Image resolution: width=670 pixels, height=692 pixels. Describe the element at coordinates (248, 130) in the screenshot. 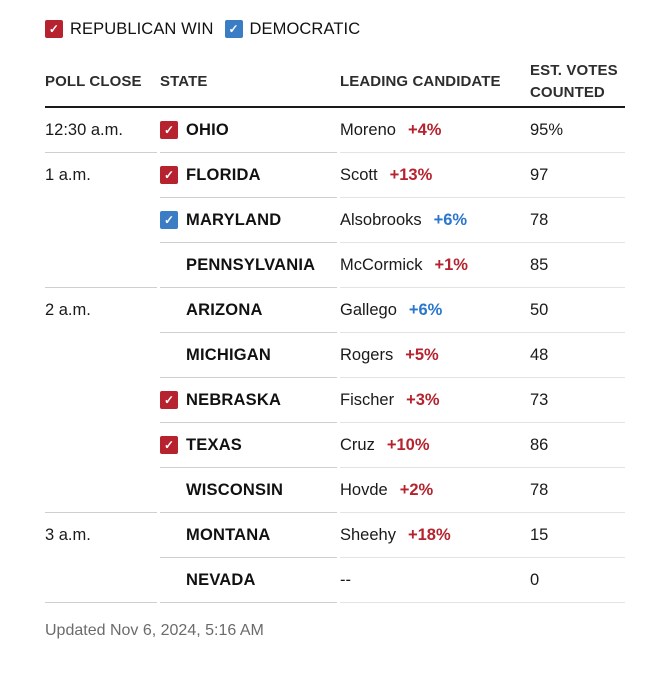

I see `state-cell: ✓ OHIO` at that location.